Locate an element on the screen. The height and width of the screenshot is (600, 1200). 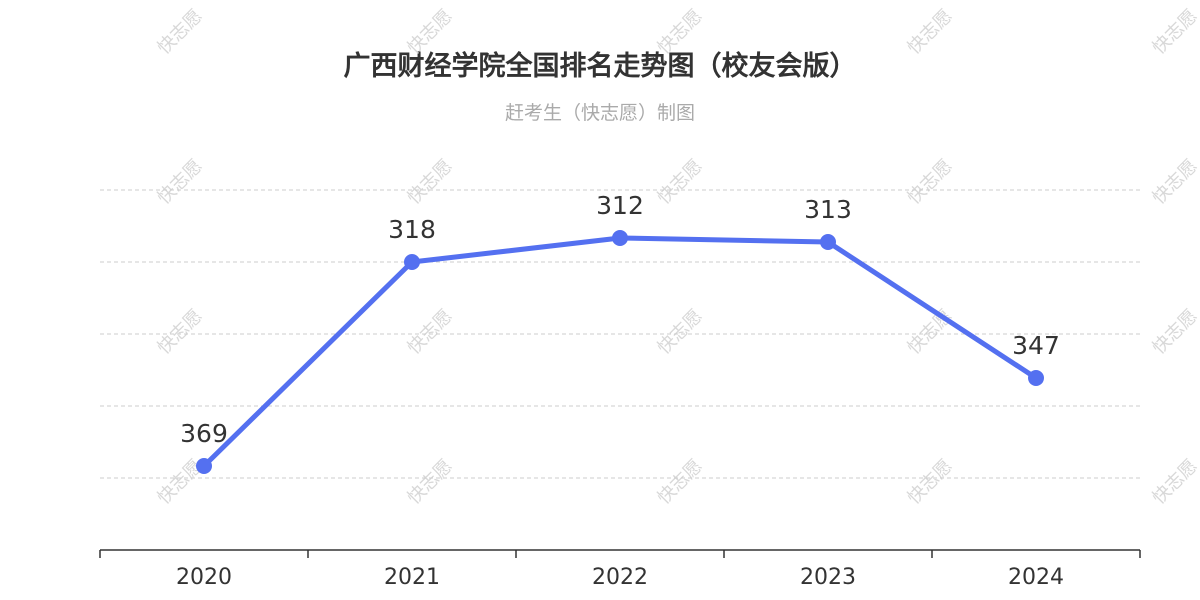
x-tick-label: 2020 is located at coordinates (204, 577).